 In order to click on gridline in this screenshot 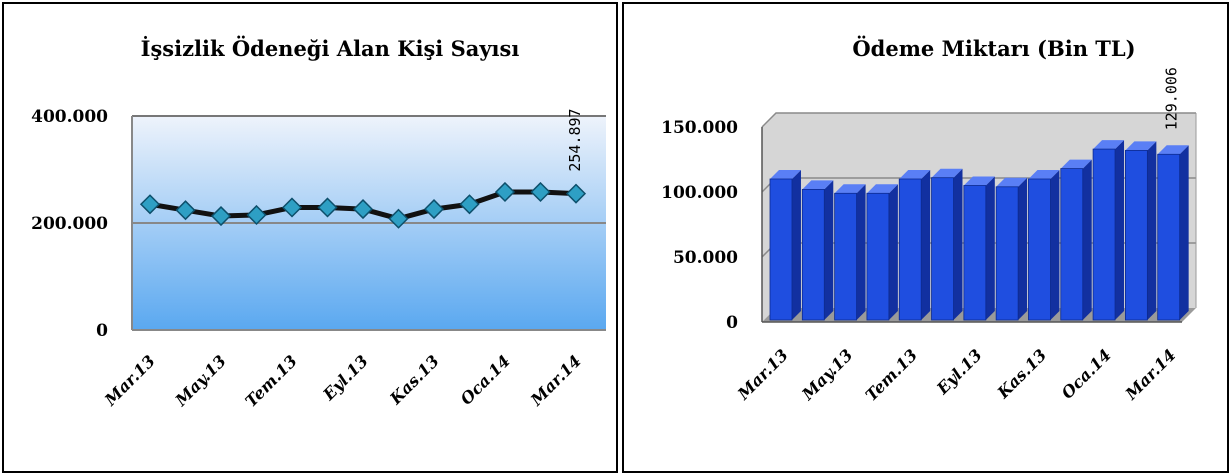, I will do `click(978, 120)`.